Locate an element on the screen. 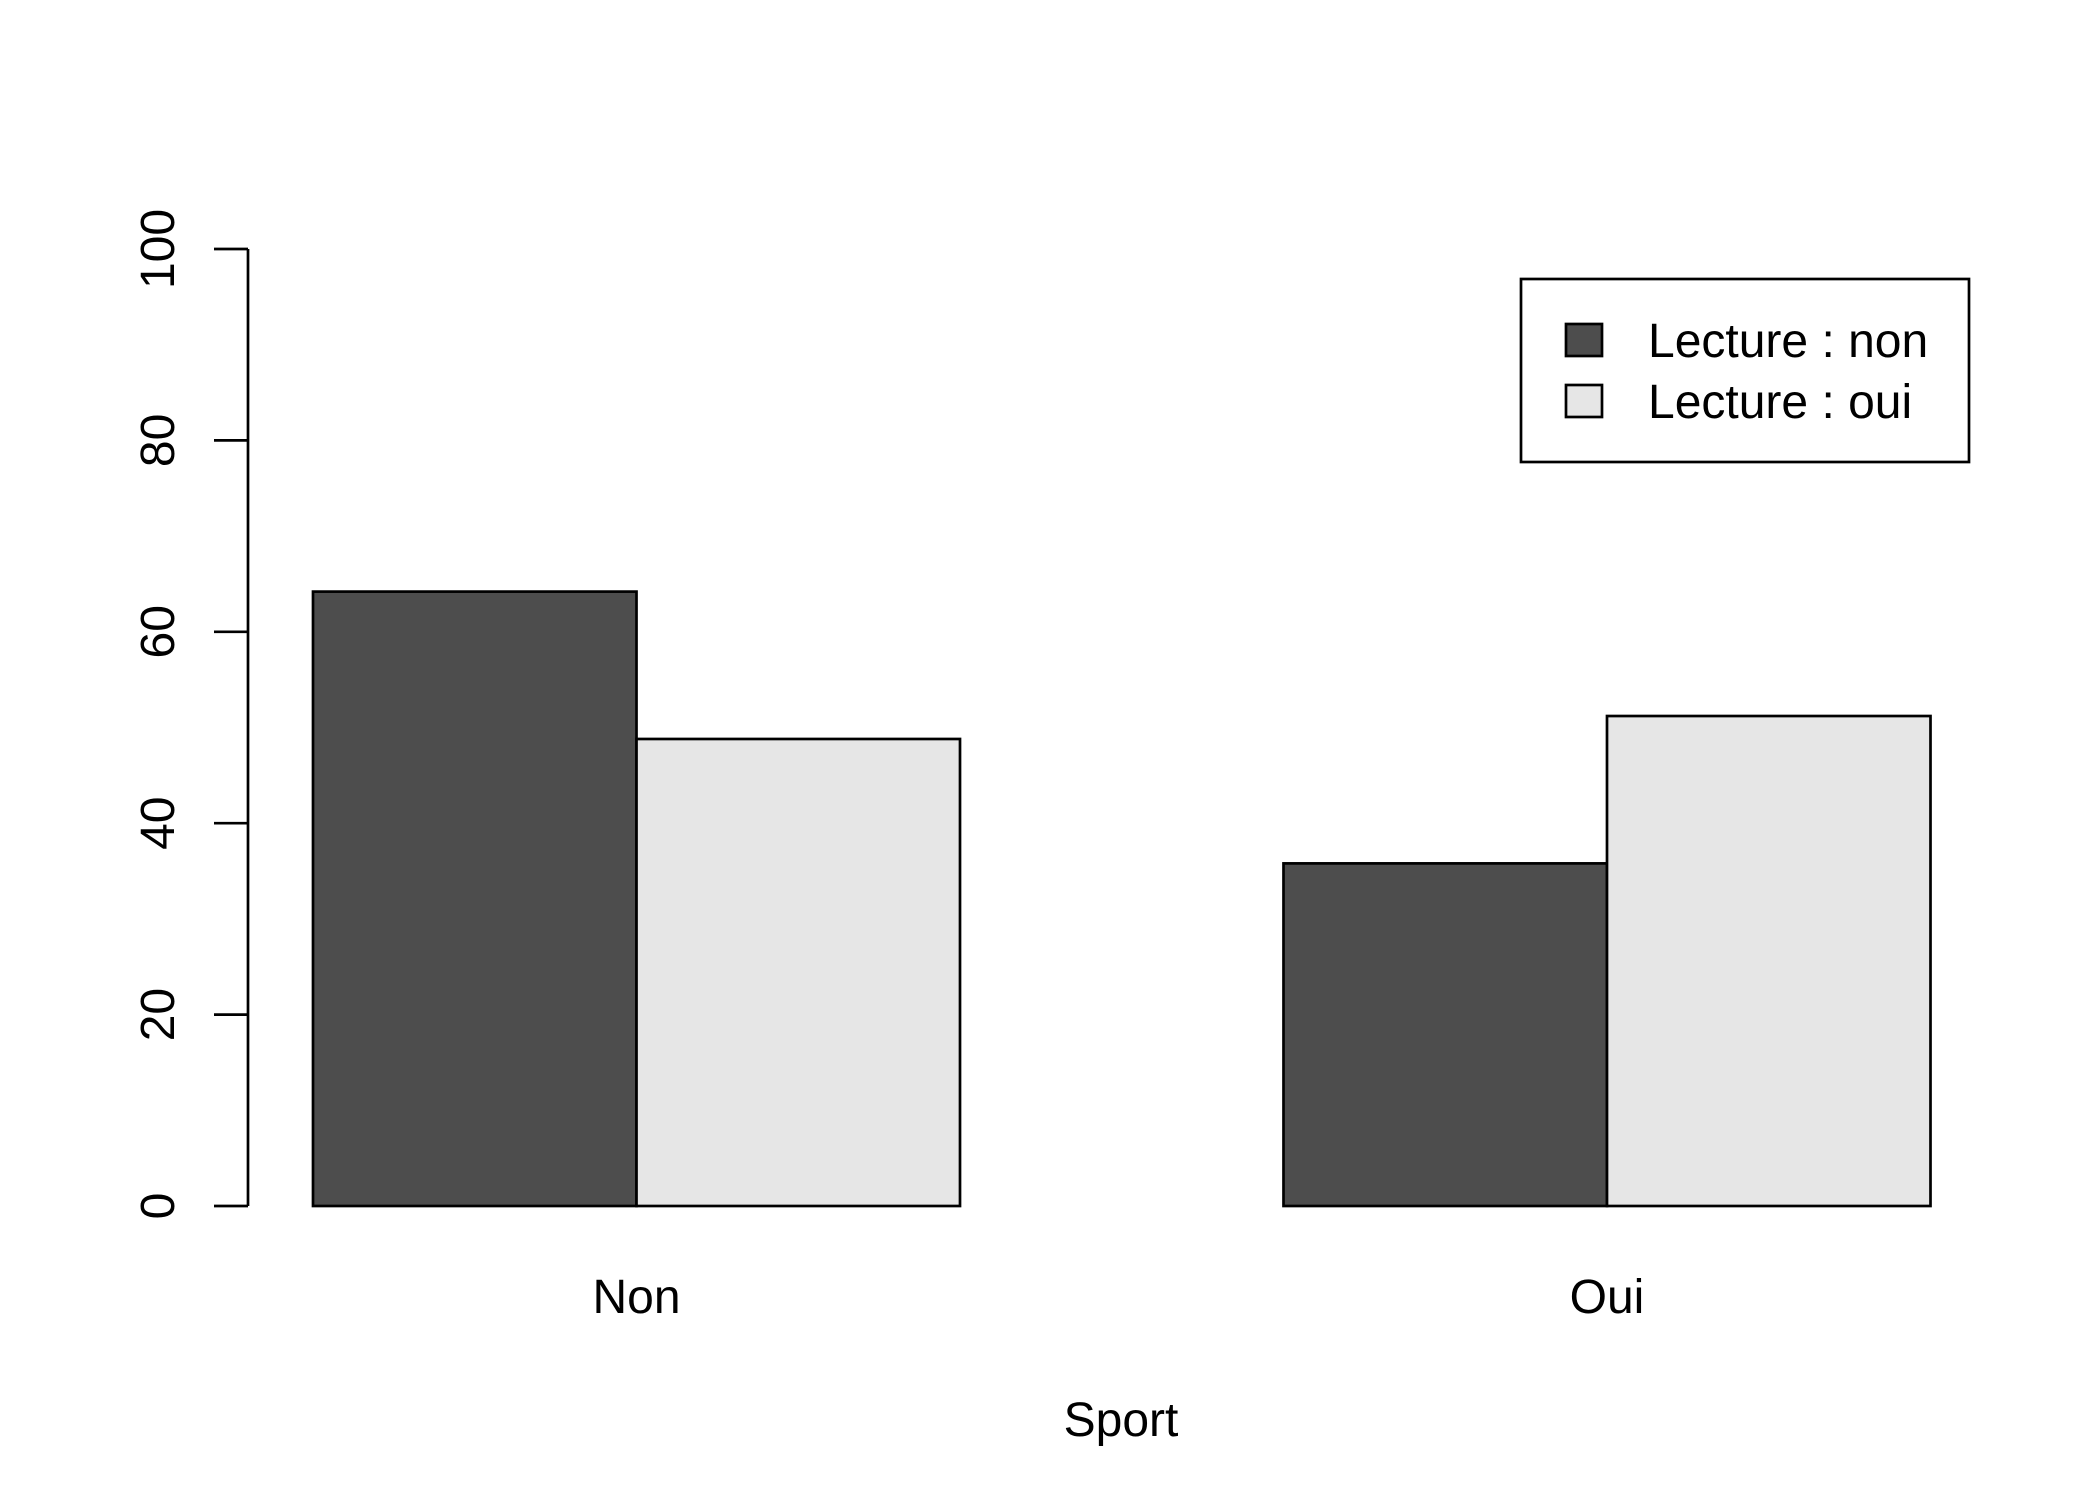  legend-box is located at coordinates (1745, 370).